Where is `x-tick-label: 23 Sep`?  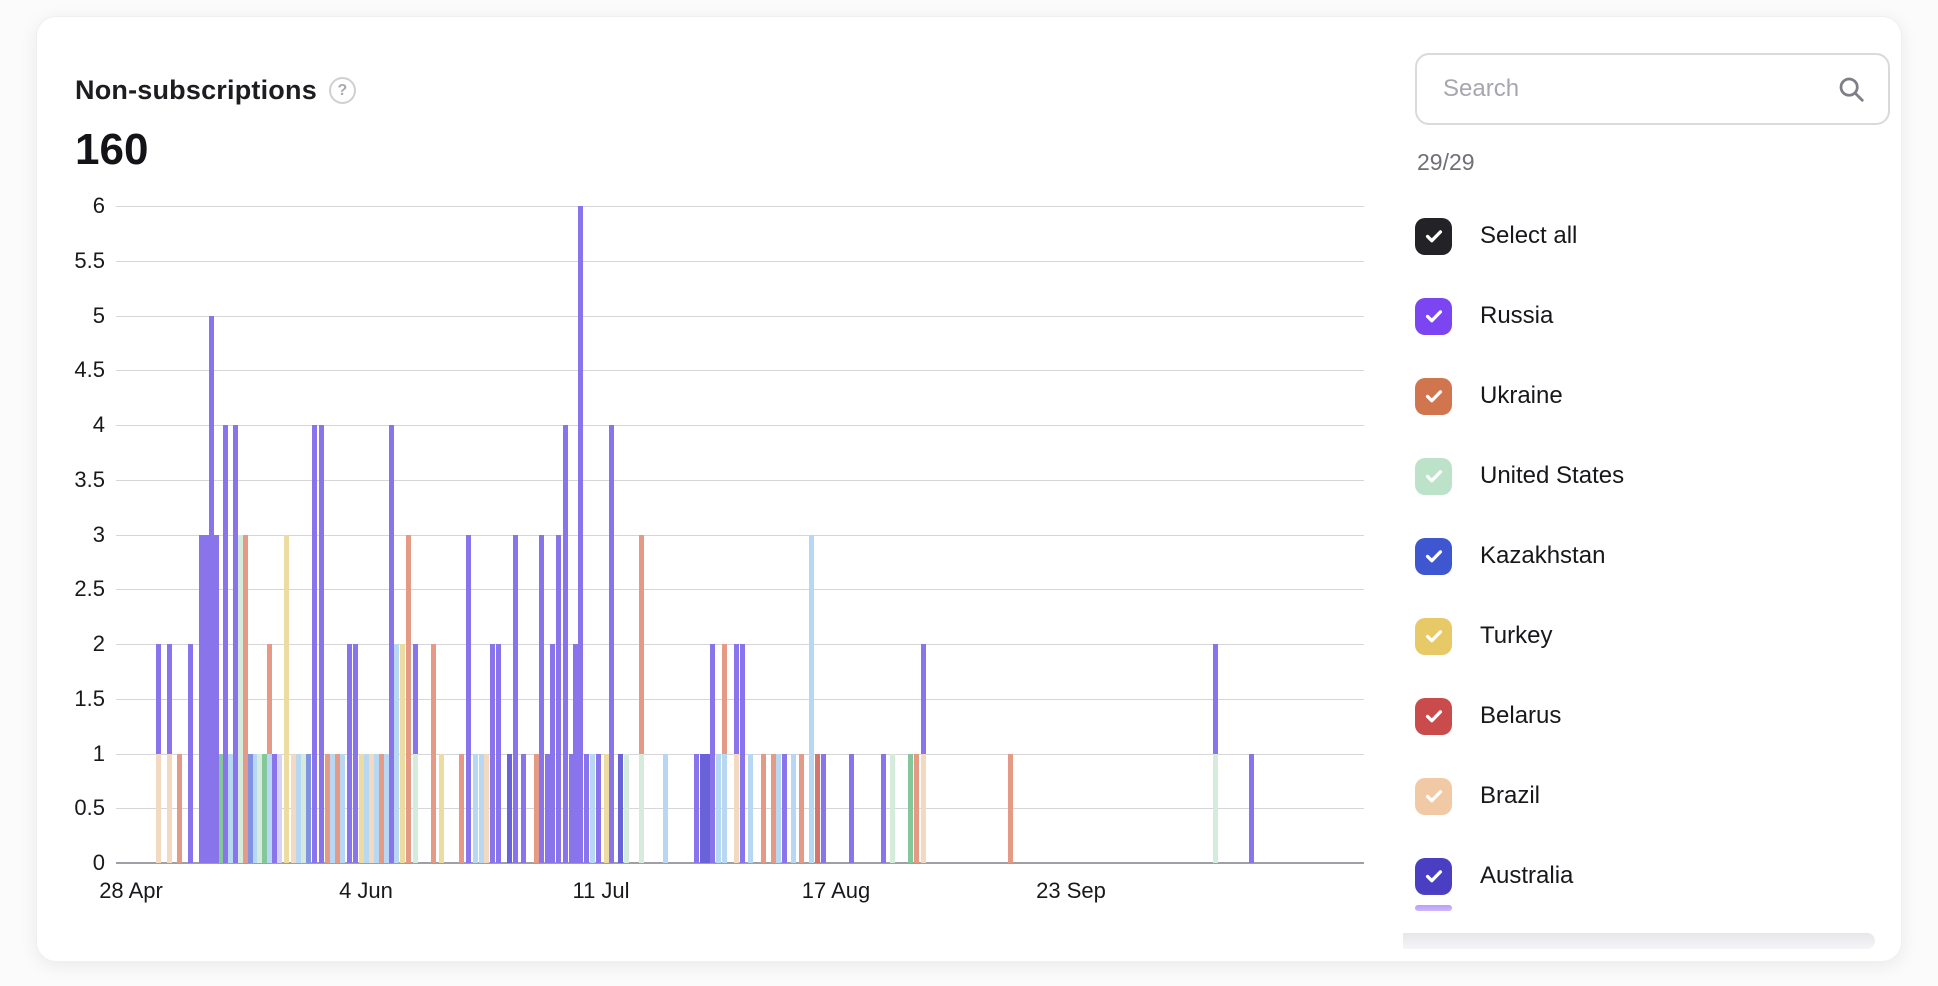
x-tick-label: 23 Sep is located at coordinates (1071, 890).